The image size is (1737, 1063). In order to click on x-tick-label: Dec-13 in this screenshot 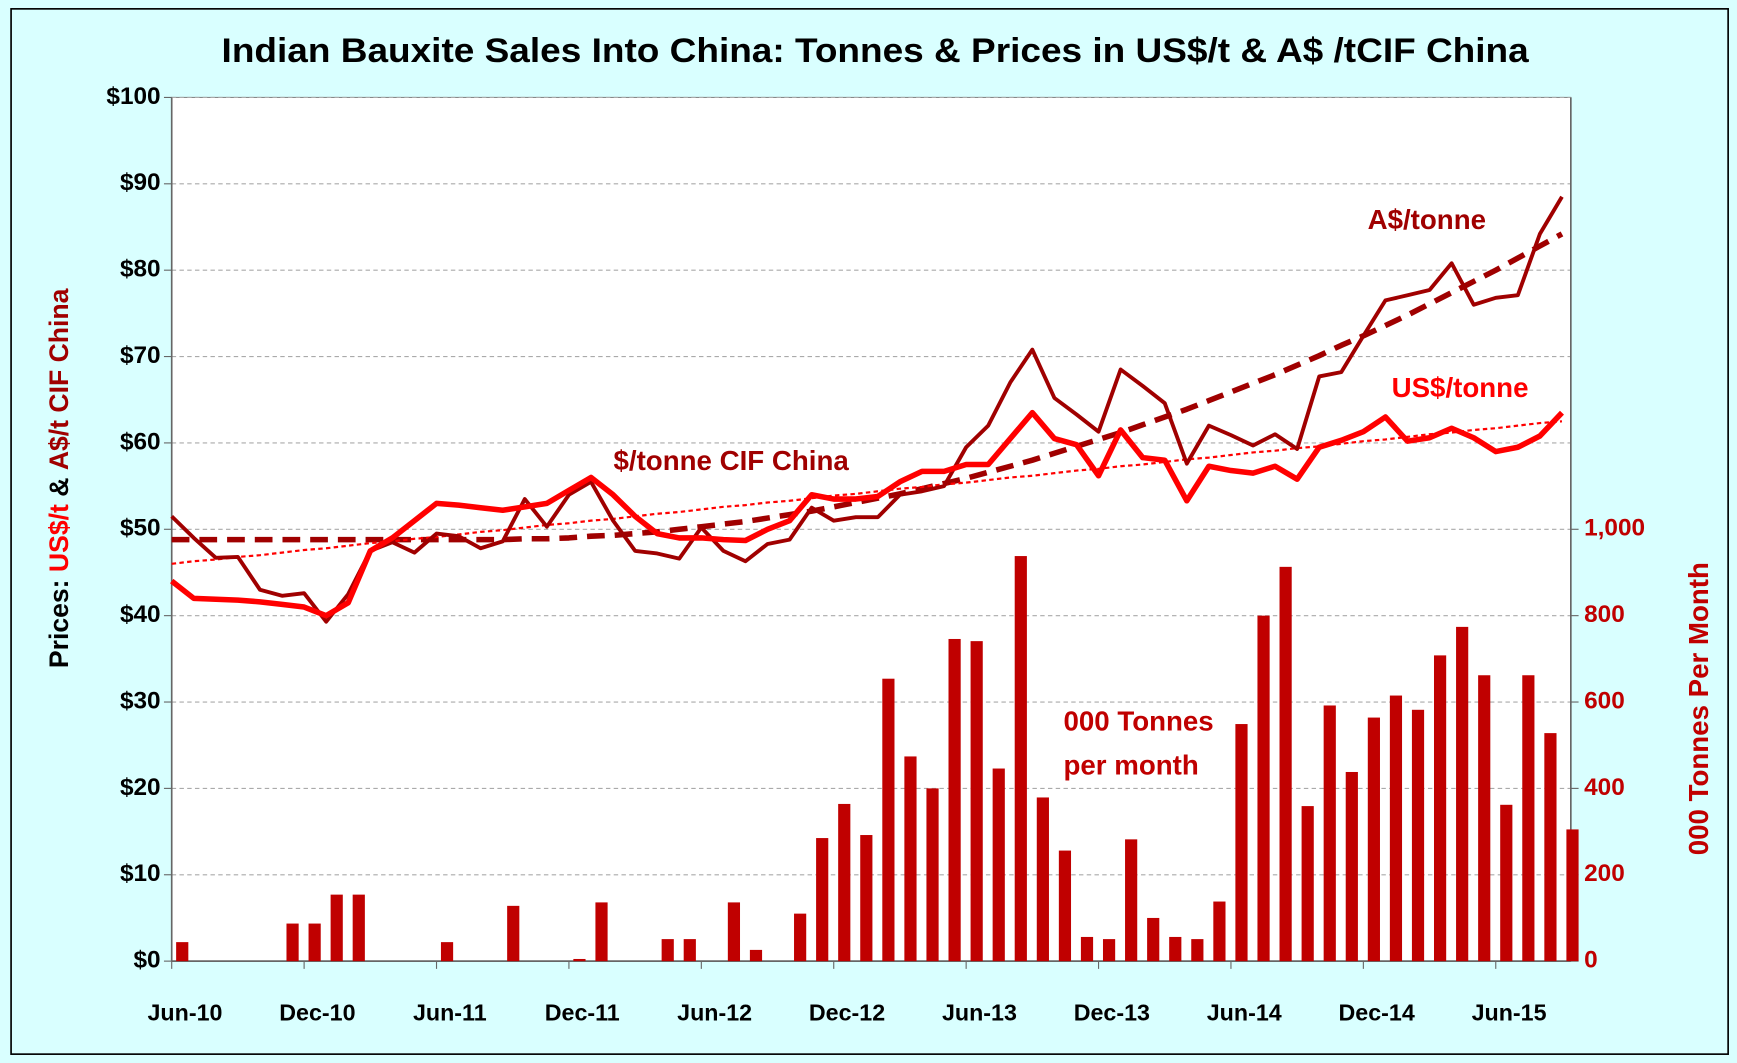, I will do `click(1112, 1012)`.